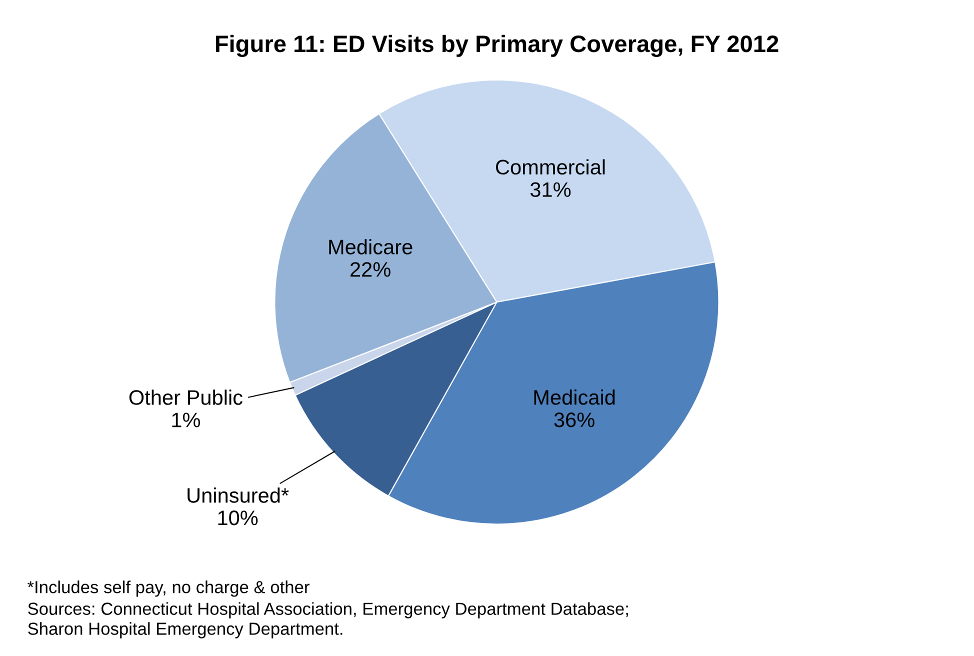 This screenshot has width=974, height=656. Describe the element at coordinates (550, 167) in the screenshot. I see `slice-label: Commercial` at that location.